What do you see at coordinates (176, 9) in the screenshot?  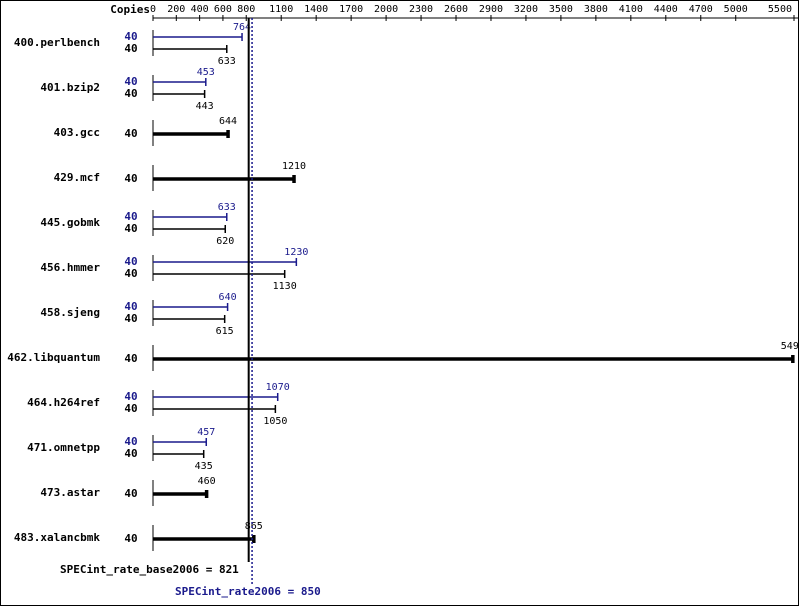 I see `x-tick-label: 200` at bounding box center [176, 9].